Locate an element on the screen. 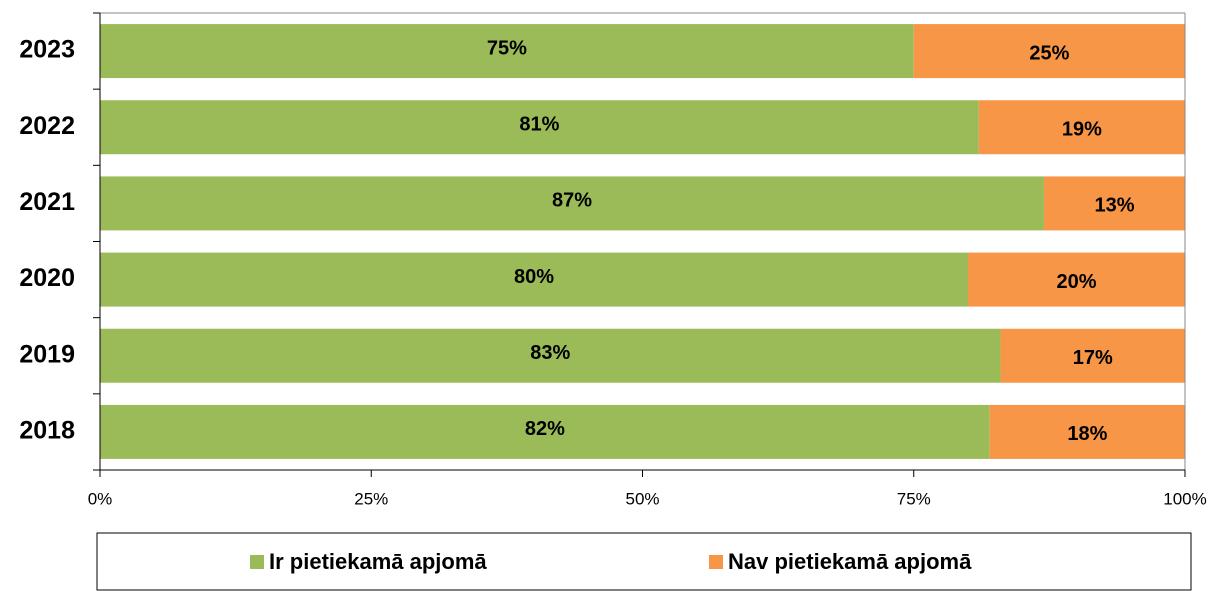 This screenshot has width=1211, height=591. data-label: 75% is located at coordinates (507, 48).